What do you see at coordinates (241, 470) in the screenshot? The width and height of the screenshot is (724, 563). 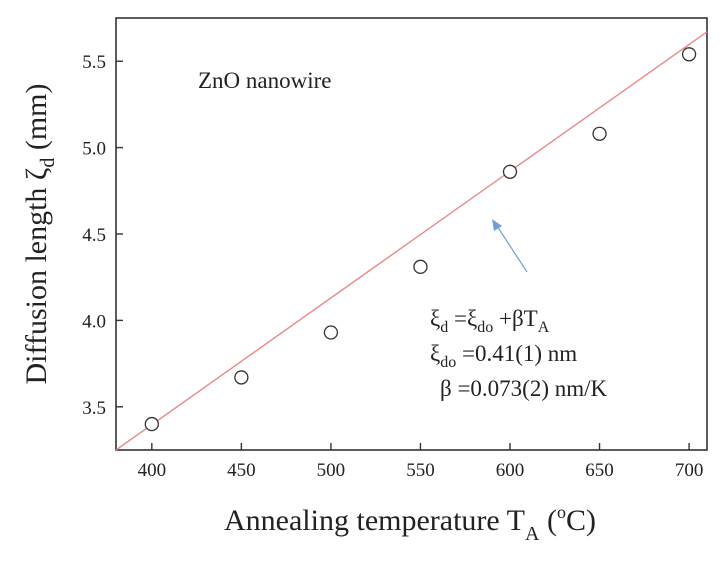 I see `x-tick-label: 450` at bounding box center [241, 470].